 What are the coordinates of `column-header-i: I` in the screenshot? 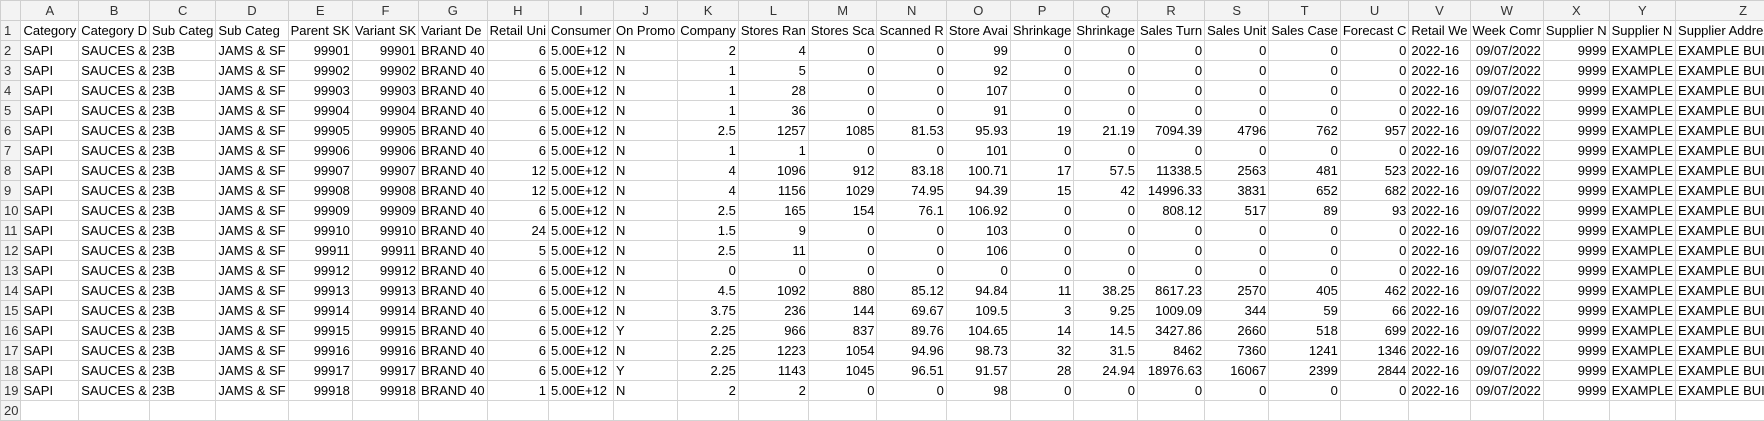 It's located at (580, 10).